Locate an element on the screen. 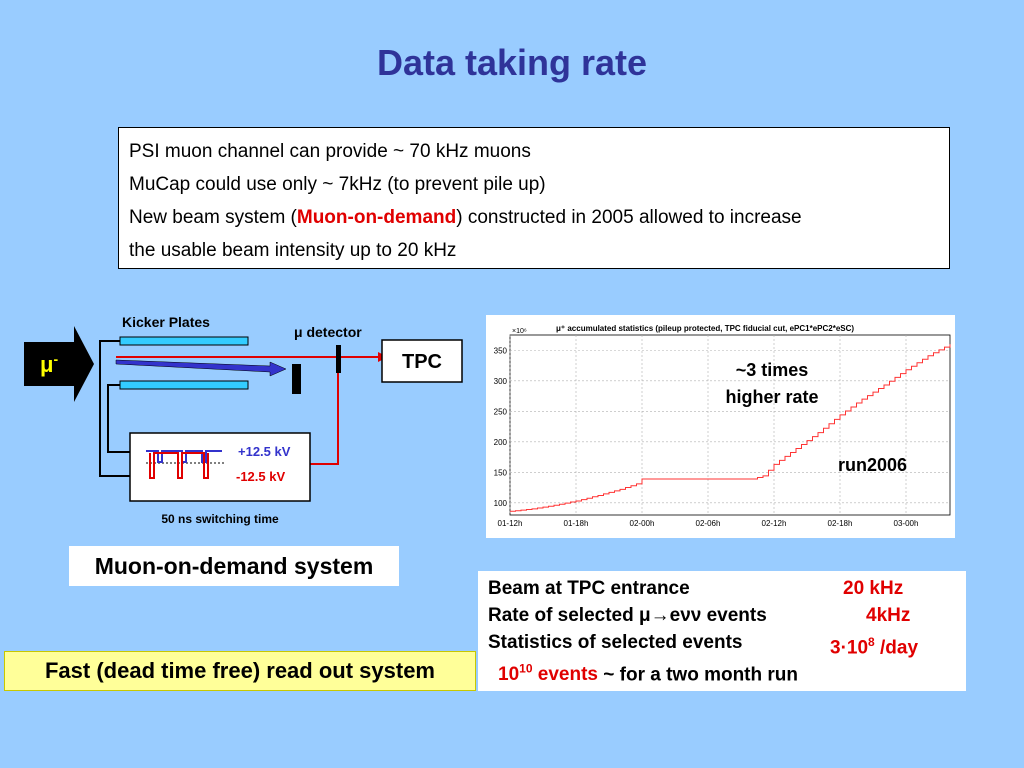  wire-top is located at coordinates (114, 408).